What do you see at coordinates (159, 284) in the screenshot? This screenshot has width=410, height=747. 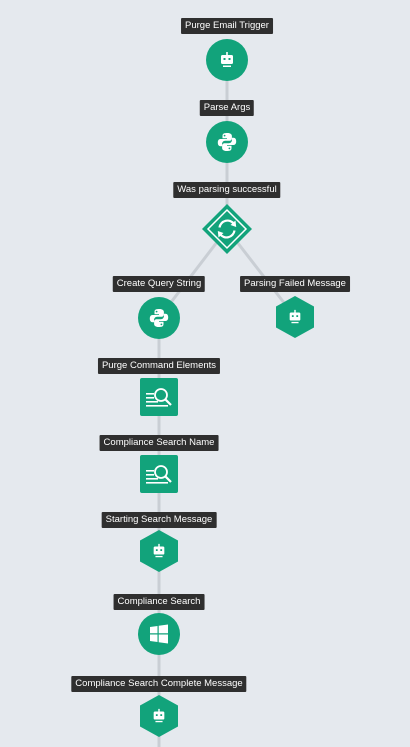 I see `node-label: Create Query String` at bounding box center [159, 284].